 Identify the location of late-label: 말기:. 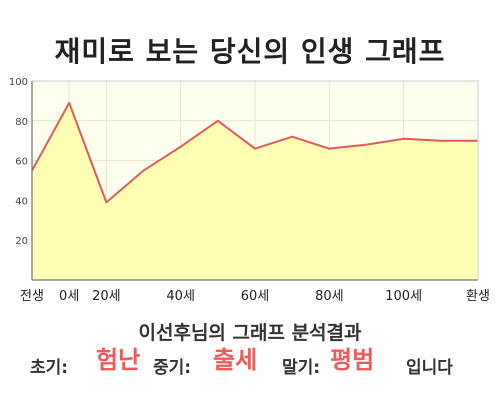
(301, 368).